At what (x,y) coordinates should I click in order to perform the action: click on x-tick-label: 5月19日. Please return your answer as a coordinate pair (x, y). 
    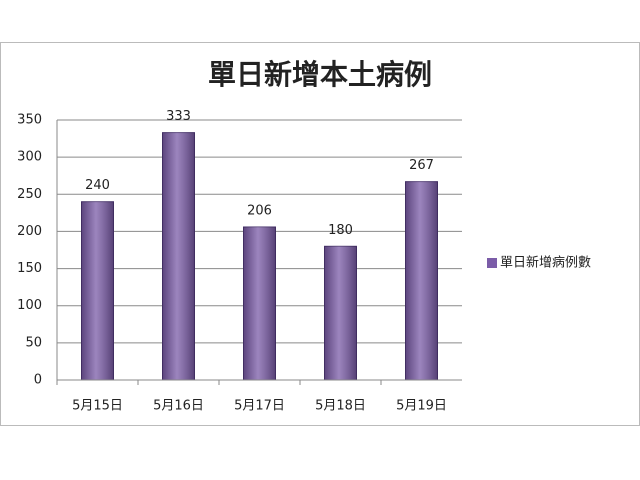
    Looking at the image, I should click on (421, 406).